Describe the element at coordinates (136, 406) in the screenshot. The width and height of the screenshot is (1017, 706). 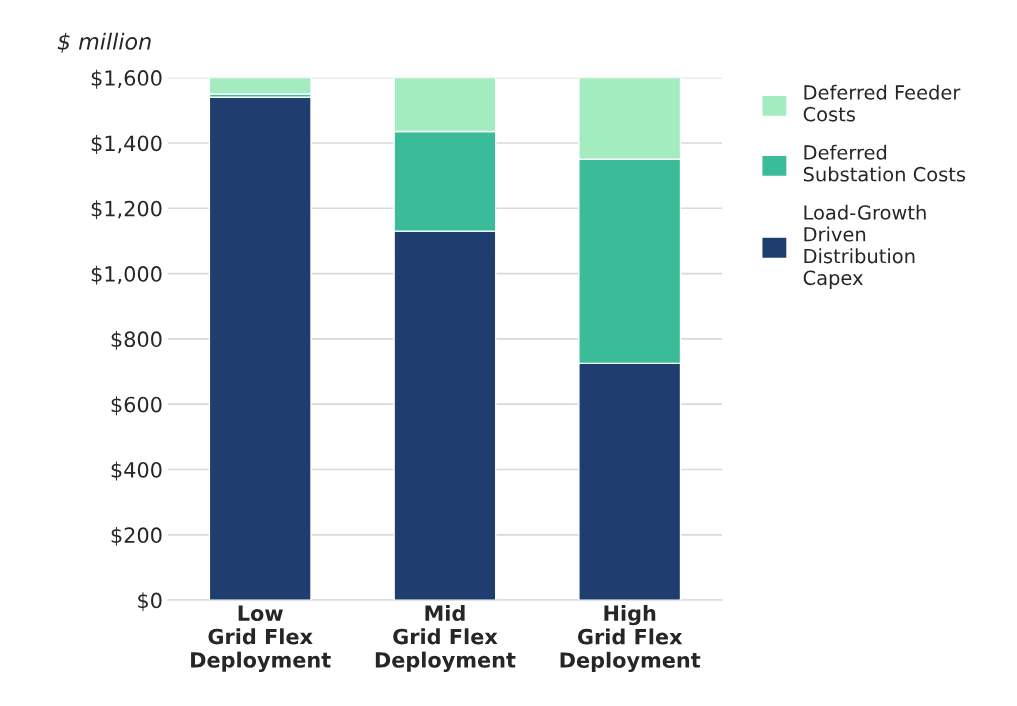
I see `y-tick-label: $600` at that location.